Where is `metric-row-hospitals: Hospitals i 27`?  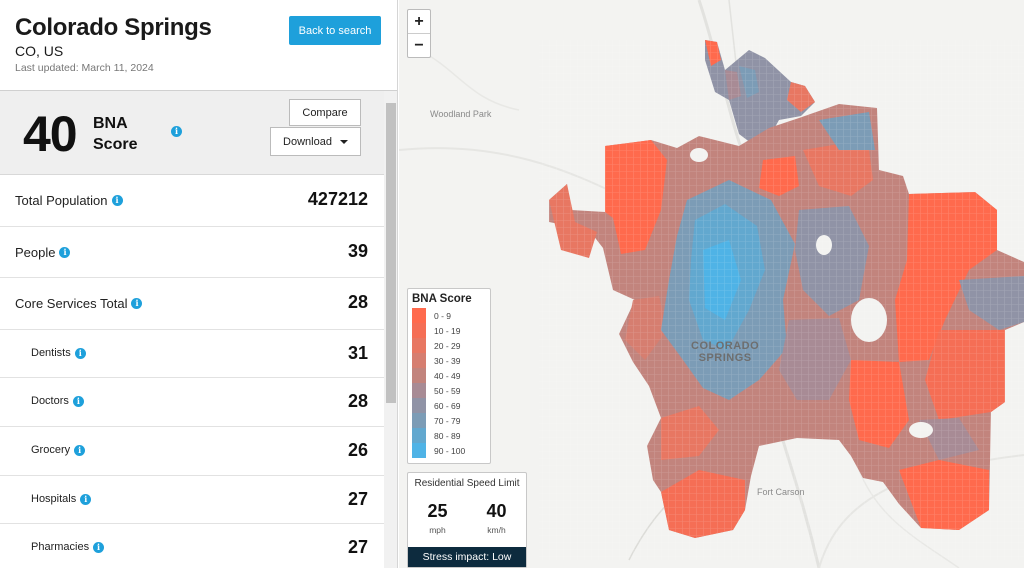
metric-row-hospitals: Hospitals i 27 is located at coordinates (192, 500).